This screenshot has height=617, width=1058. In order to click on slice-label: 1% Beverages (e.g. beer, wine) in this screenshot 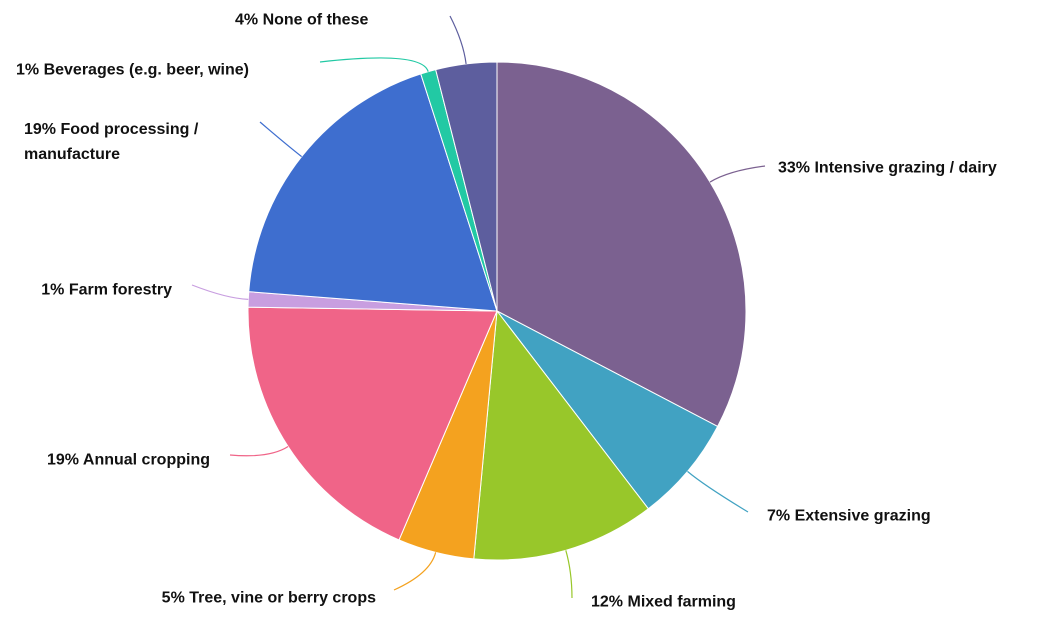, I will do `click(132, 70)`.